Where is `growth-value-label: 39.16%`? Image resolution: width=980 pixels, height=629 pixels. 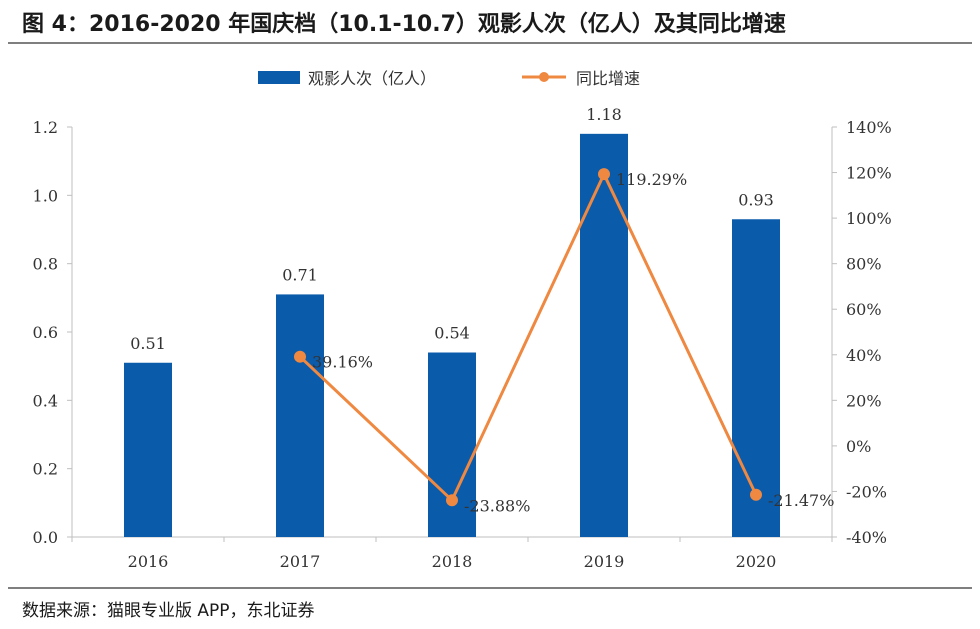 growth-value-label: 39.16% is located at coordinates (342, 362).